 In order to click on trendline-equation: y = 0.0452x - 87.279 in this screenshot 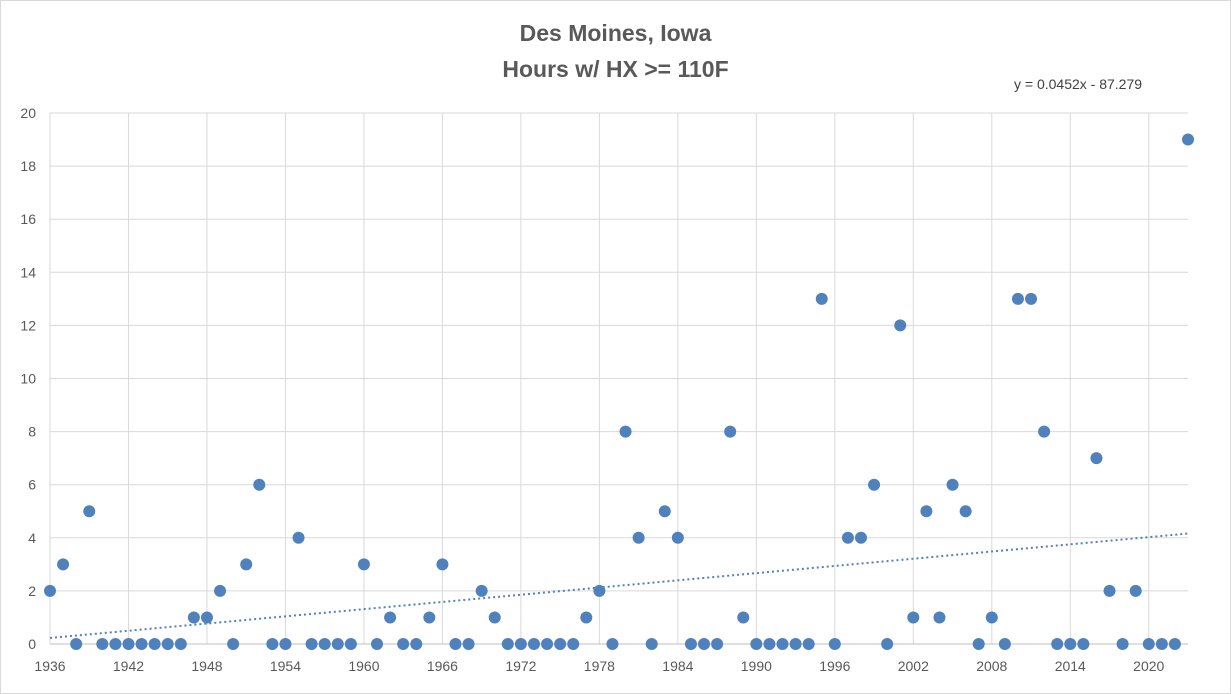, I will do `click(1078, 84)`.